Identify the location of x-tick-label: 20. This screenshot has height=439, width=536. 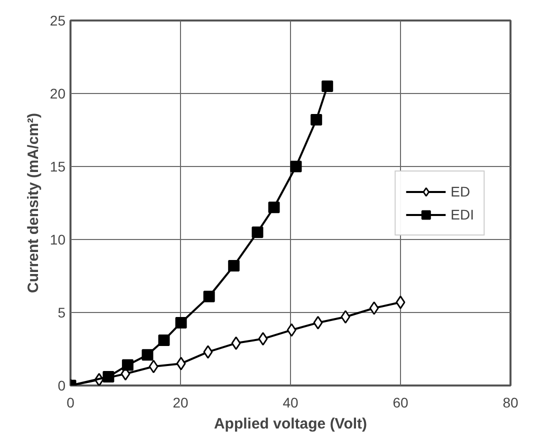
(180, 402).